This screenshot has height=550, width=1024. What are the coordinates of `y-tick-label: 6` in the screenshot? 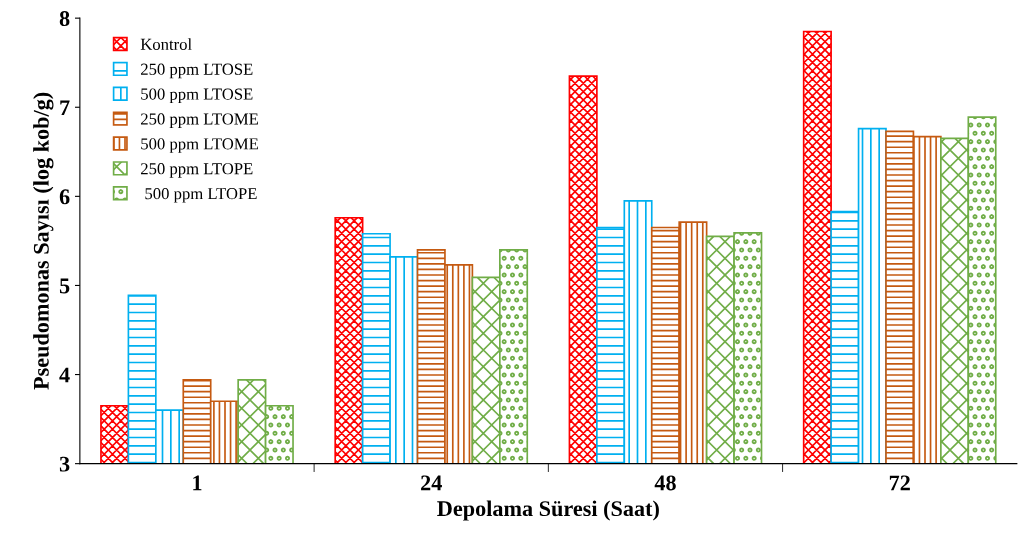 It's located at (64, 197).